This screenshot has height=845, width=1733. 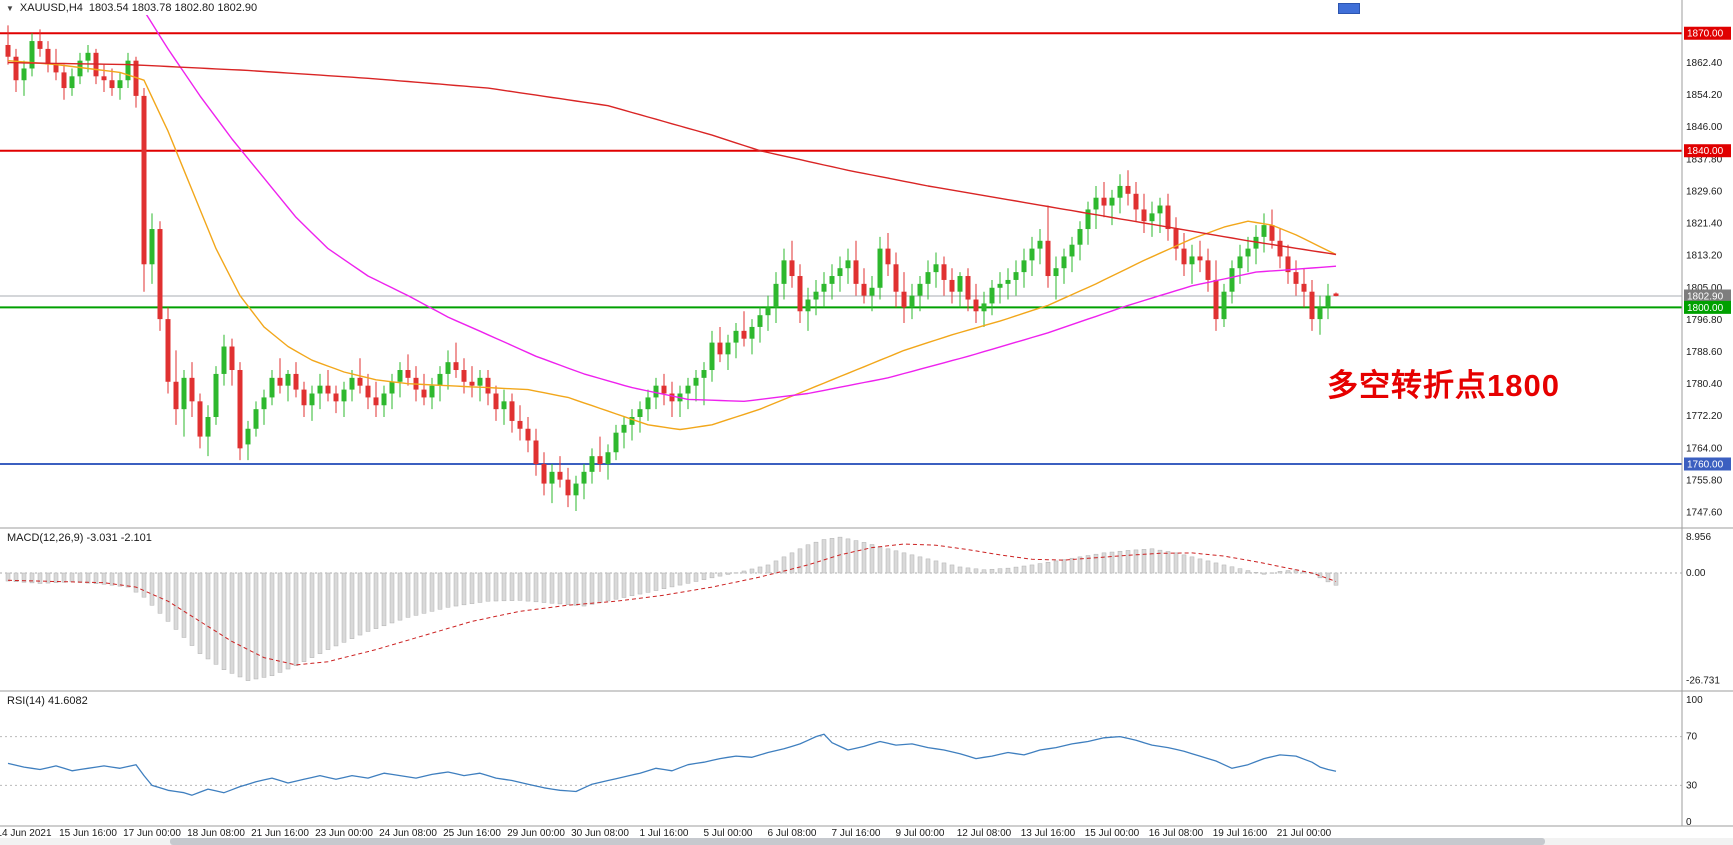 I want to click on price-axis-label: 1755.80, so click(x=1704, y=480).